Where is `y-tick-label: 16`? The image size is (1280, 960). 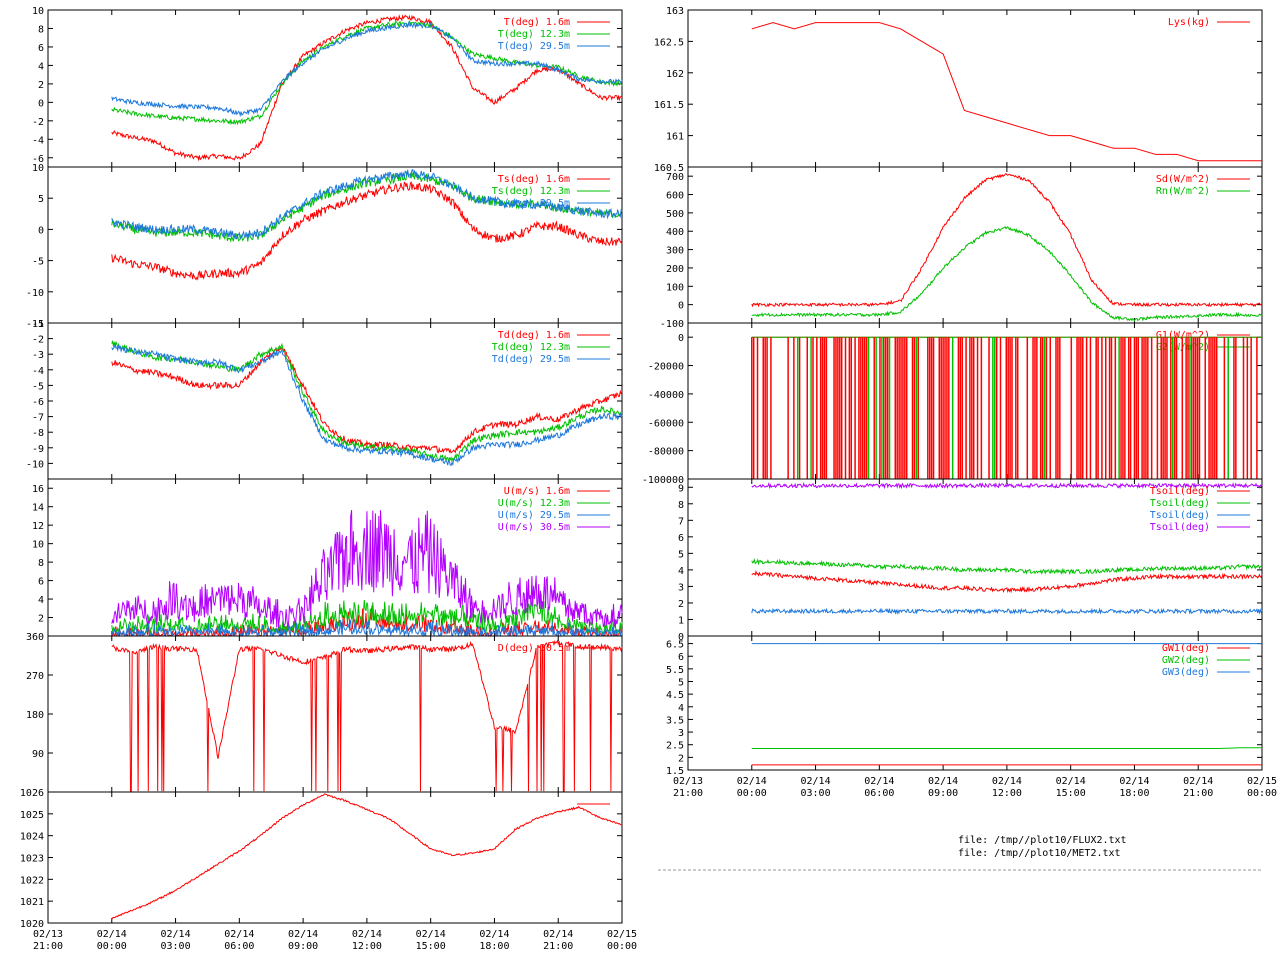 y-tick-label: 16 is located at coordinates (38, 489).